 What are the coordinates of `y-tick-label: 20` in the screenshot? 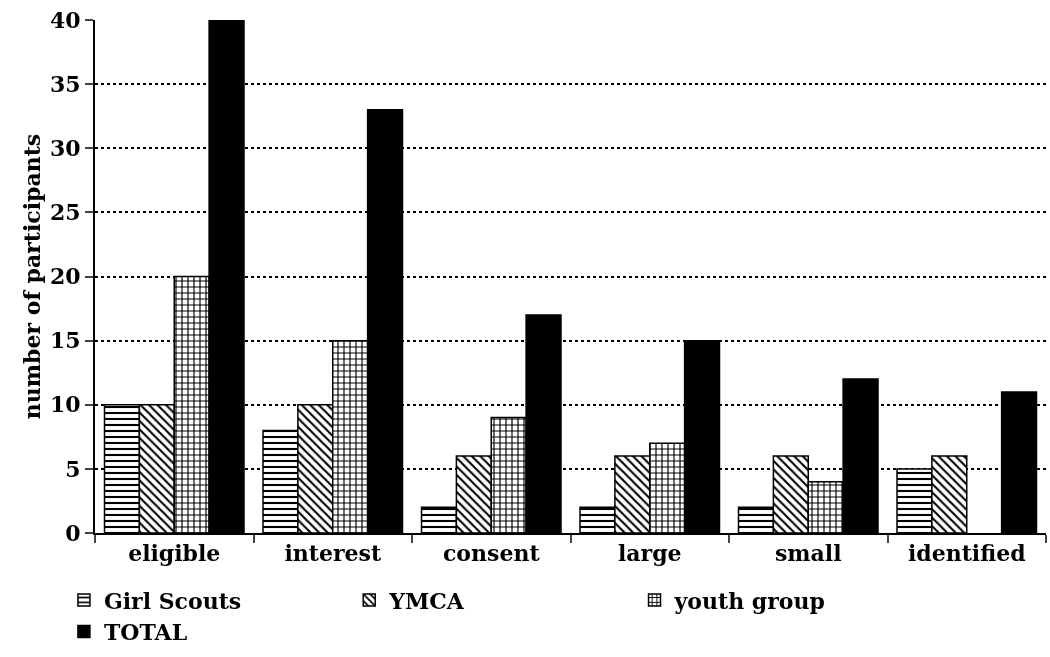 It's located at (65, 276).